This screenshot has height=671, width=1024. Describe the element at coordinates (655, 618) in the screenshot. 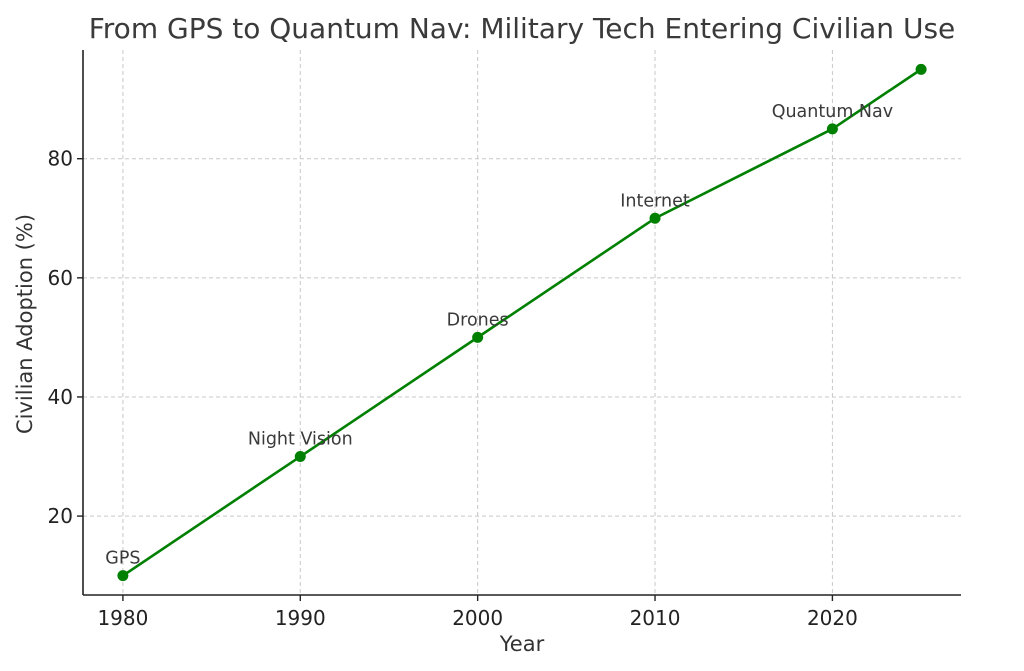

I see `x-tick-label: 2010` at that location.